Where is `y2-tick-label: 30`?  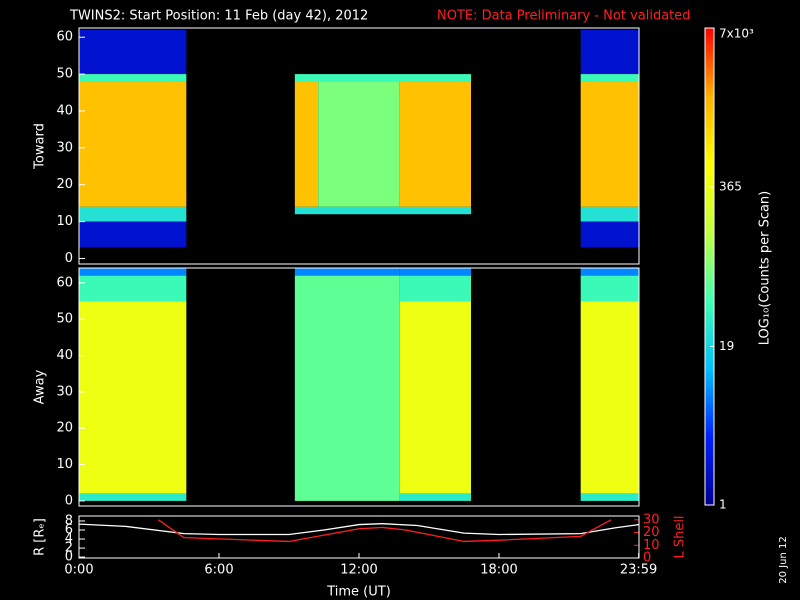 y2-tick-label: 30 is located at coordinates (651, 519).